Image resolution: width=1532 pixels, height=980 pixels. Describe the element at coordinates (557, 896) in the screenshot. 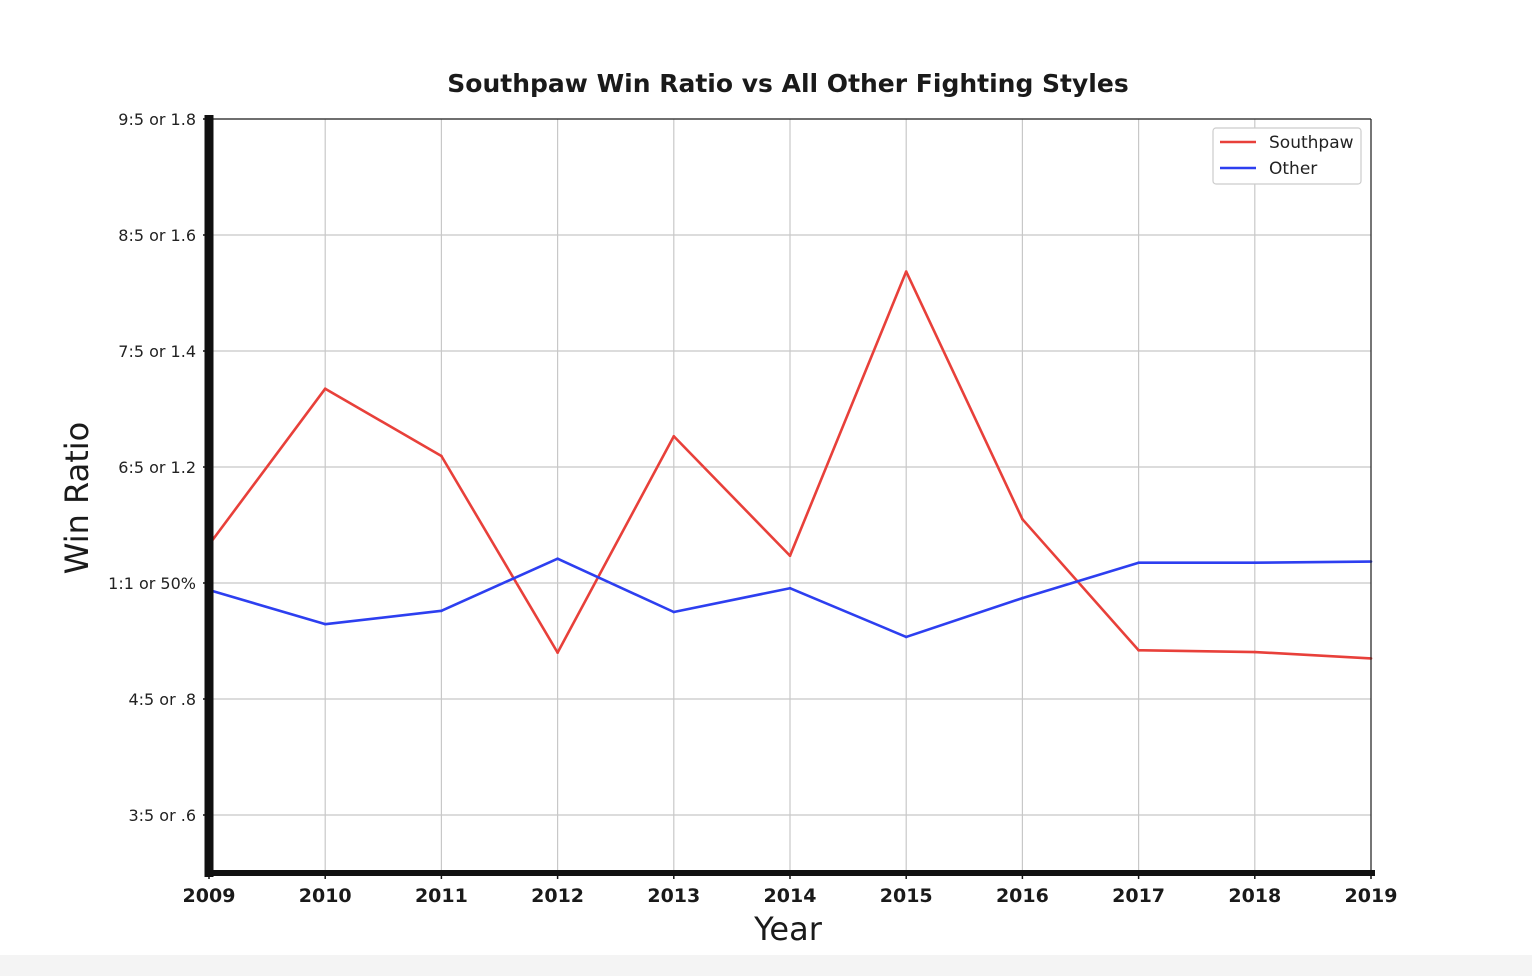

I see `x-tick-label: 2012` at that location.